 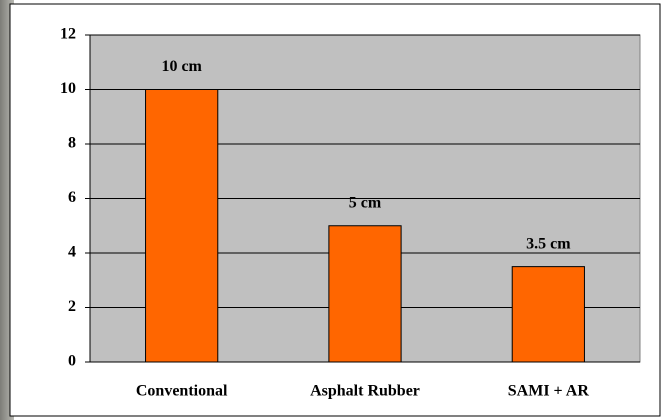 I want to click on y-tick-label: 0, so click(x=72, y=361).